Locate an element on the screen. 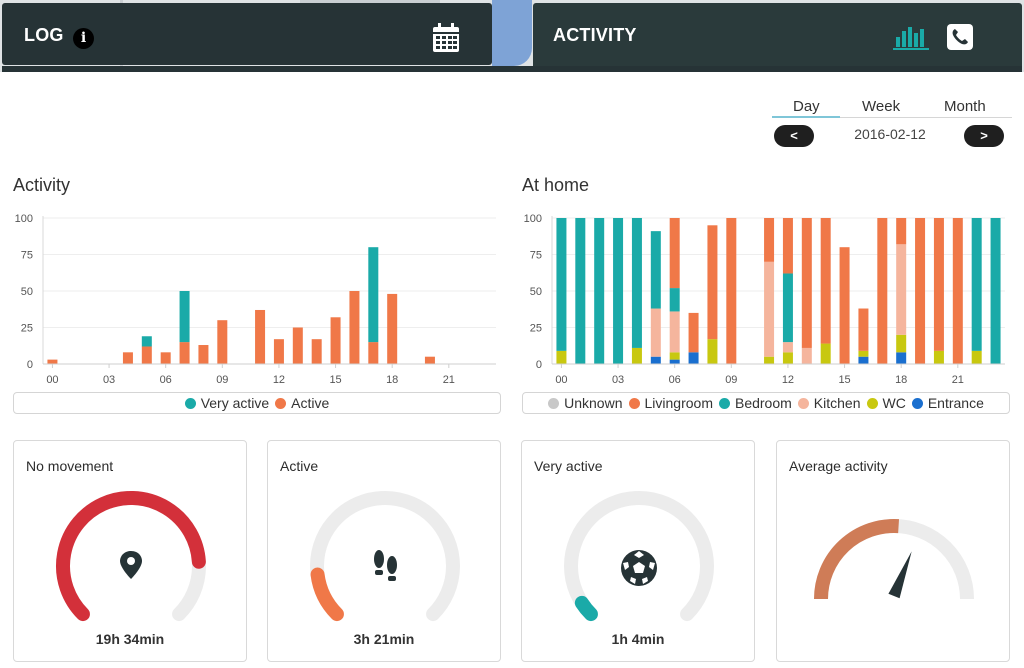  legend-item-livingroom: Livingroom is located at coordinates (670, 403).